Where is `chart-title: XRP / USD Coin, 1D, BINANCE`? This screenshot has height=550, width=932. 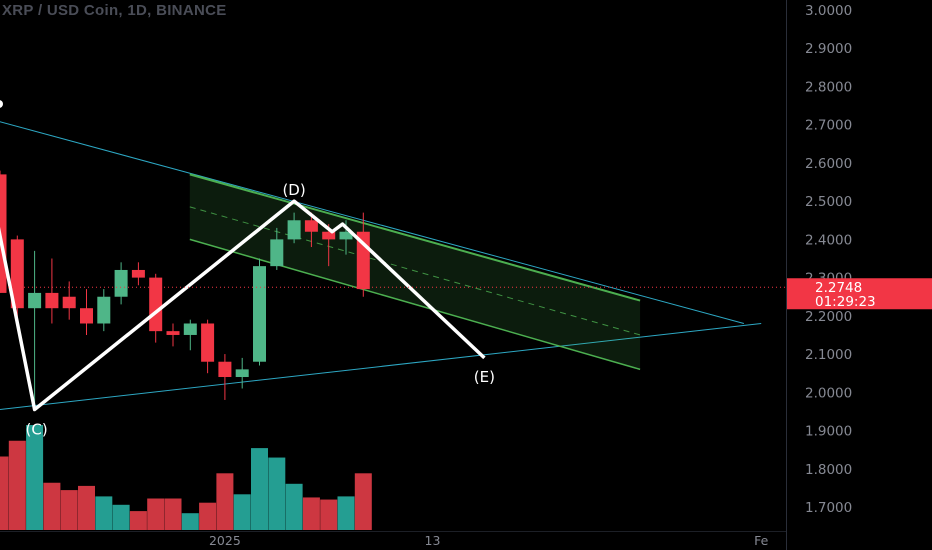
chart-title: XRP / USD Coin, 1D, BINANCE is located at coordinates (114, 10).